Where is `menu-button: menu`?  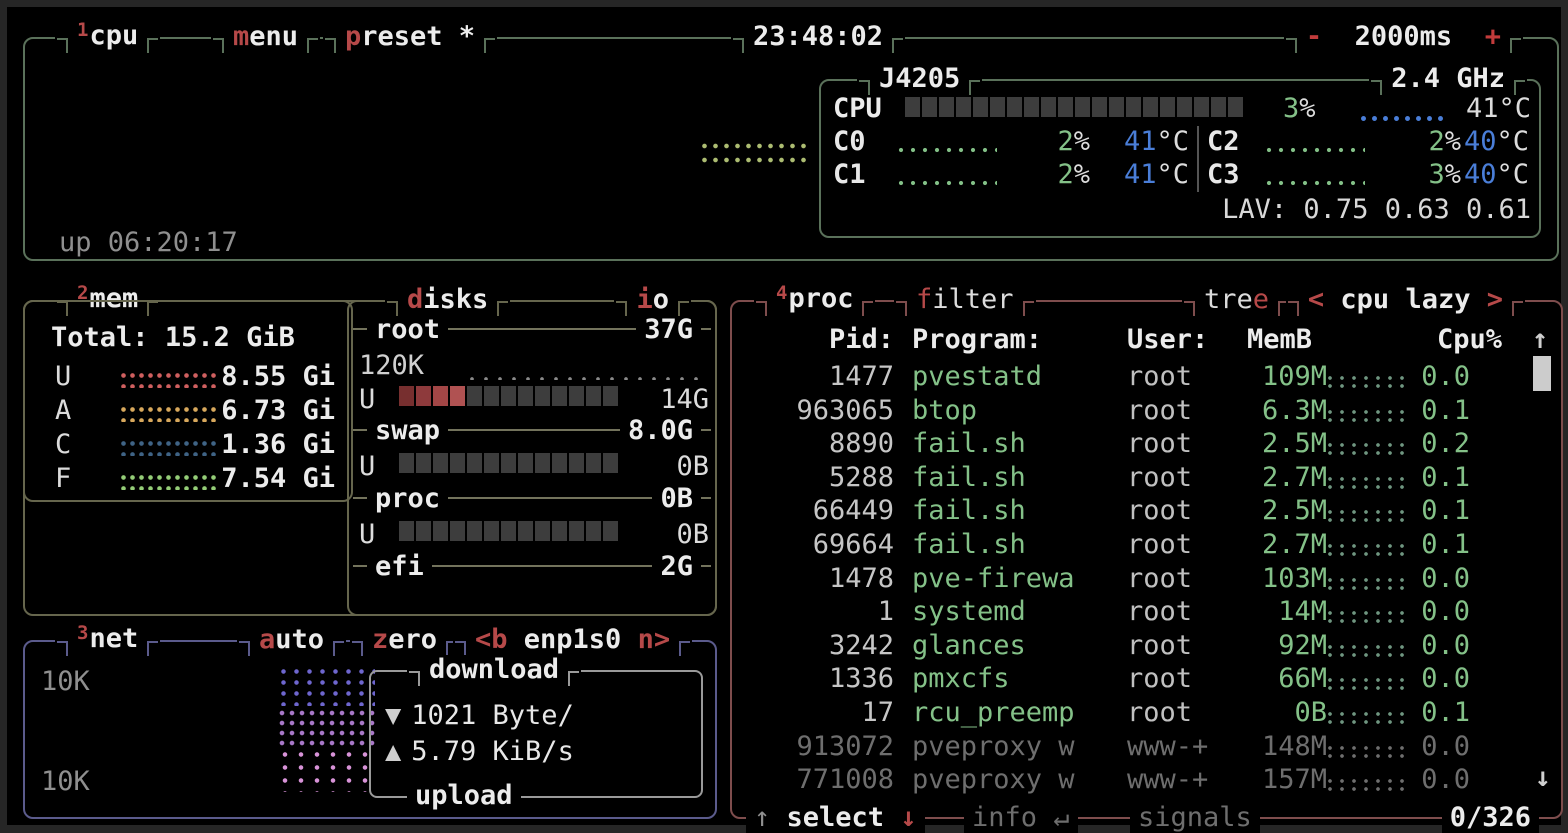 menu-button: menu is located at coordinates (265, 37).